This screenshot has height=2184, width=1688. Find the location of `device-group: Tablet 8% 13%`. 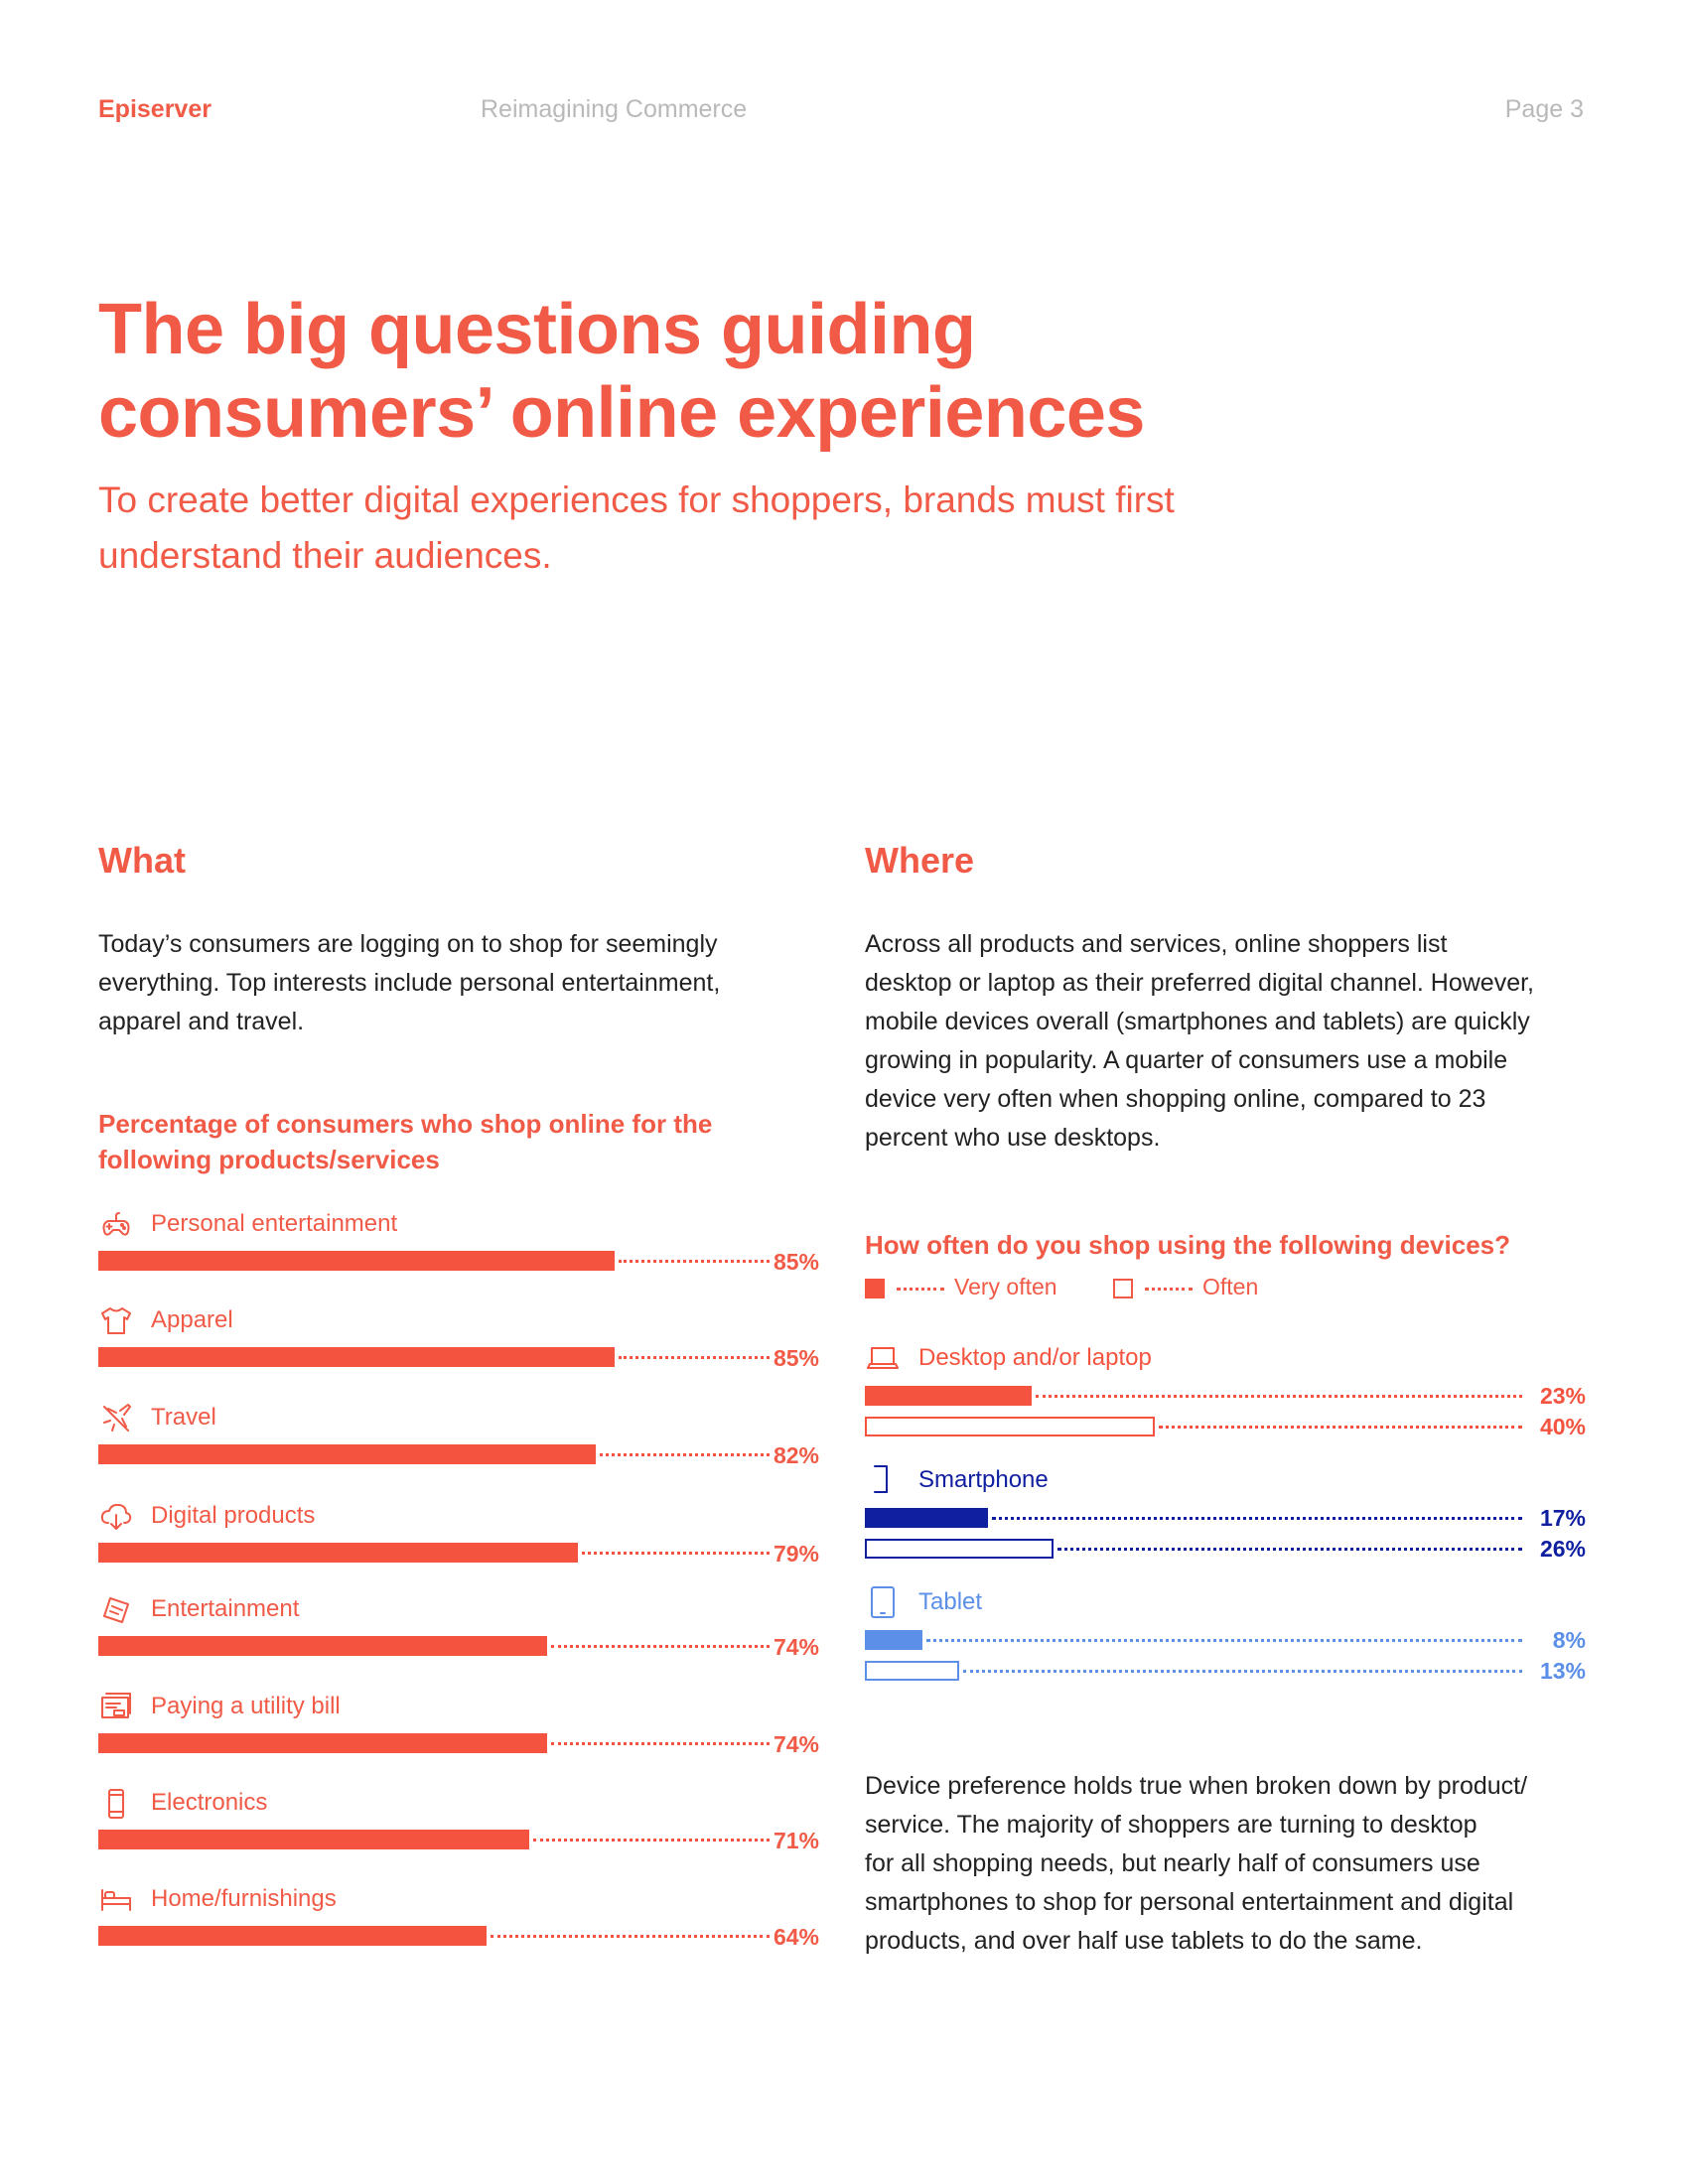

device-group: Tablet 8% 13% is located at coordinates (1225, 1644).